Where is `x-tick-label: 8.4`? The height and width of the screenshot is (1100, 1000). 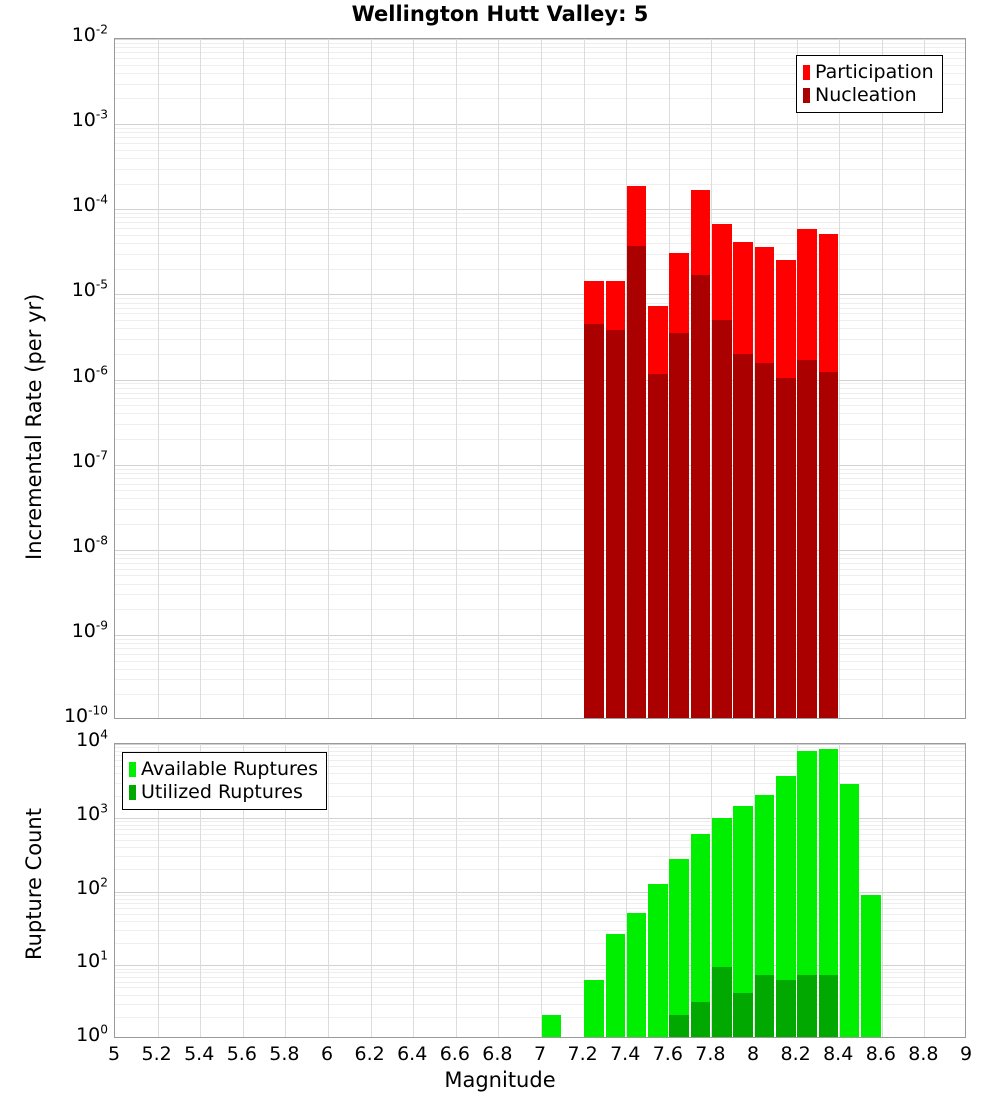
x-tick-label: 8.4 is located at coordinates (838, 1054).